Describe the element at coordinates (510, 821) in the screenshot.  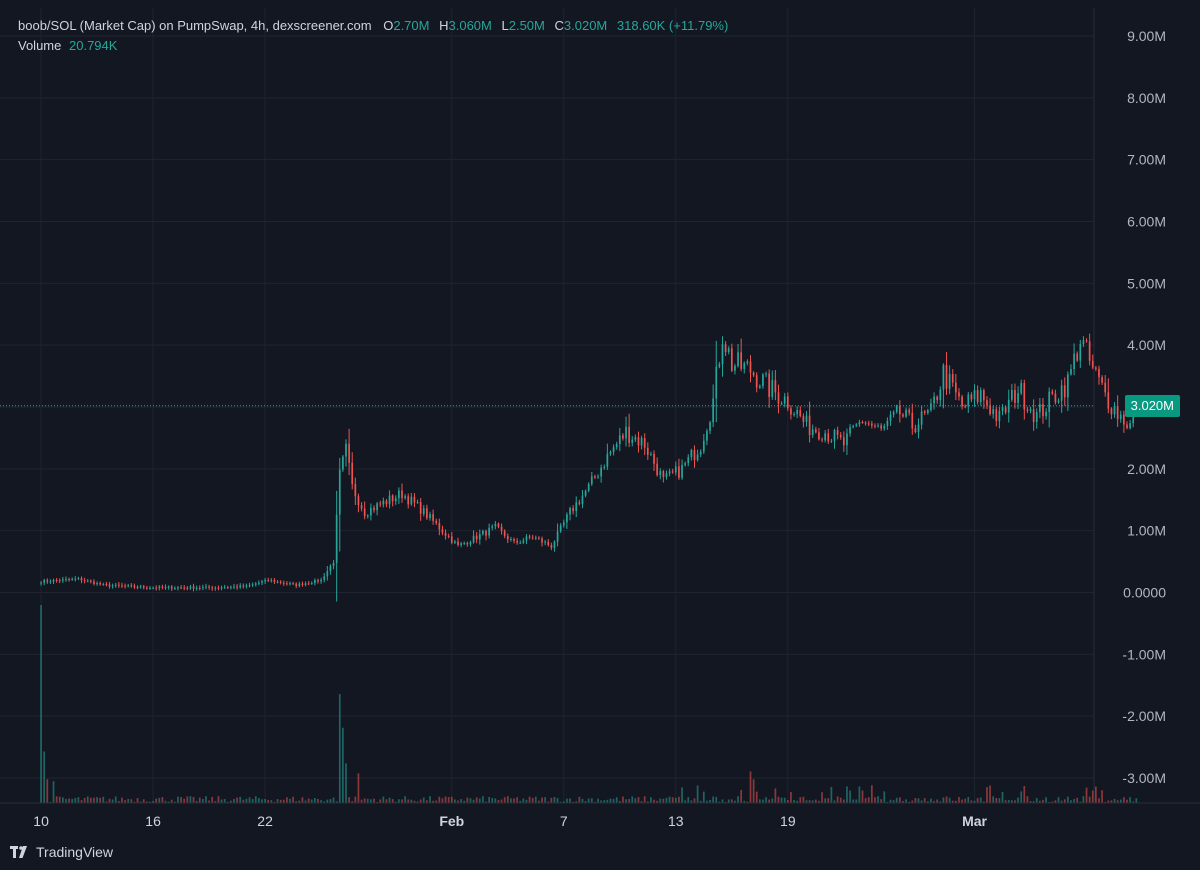
I see `time-axis: 10 16 22 Feb 7 13 19 Mar` at that location.